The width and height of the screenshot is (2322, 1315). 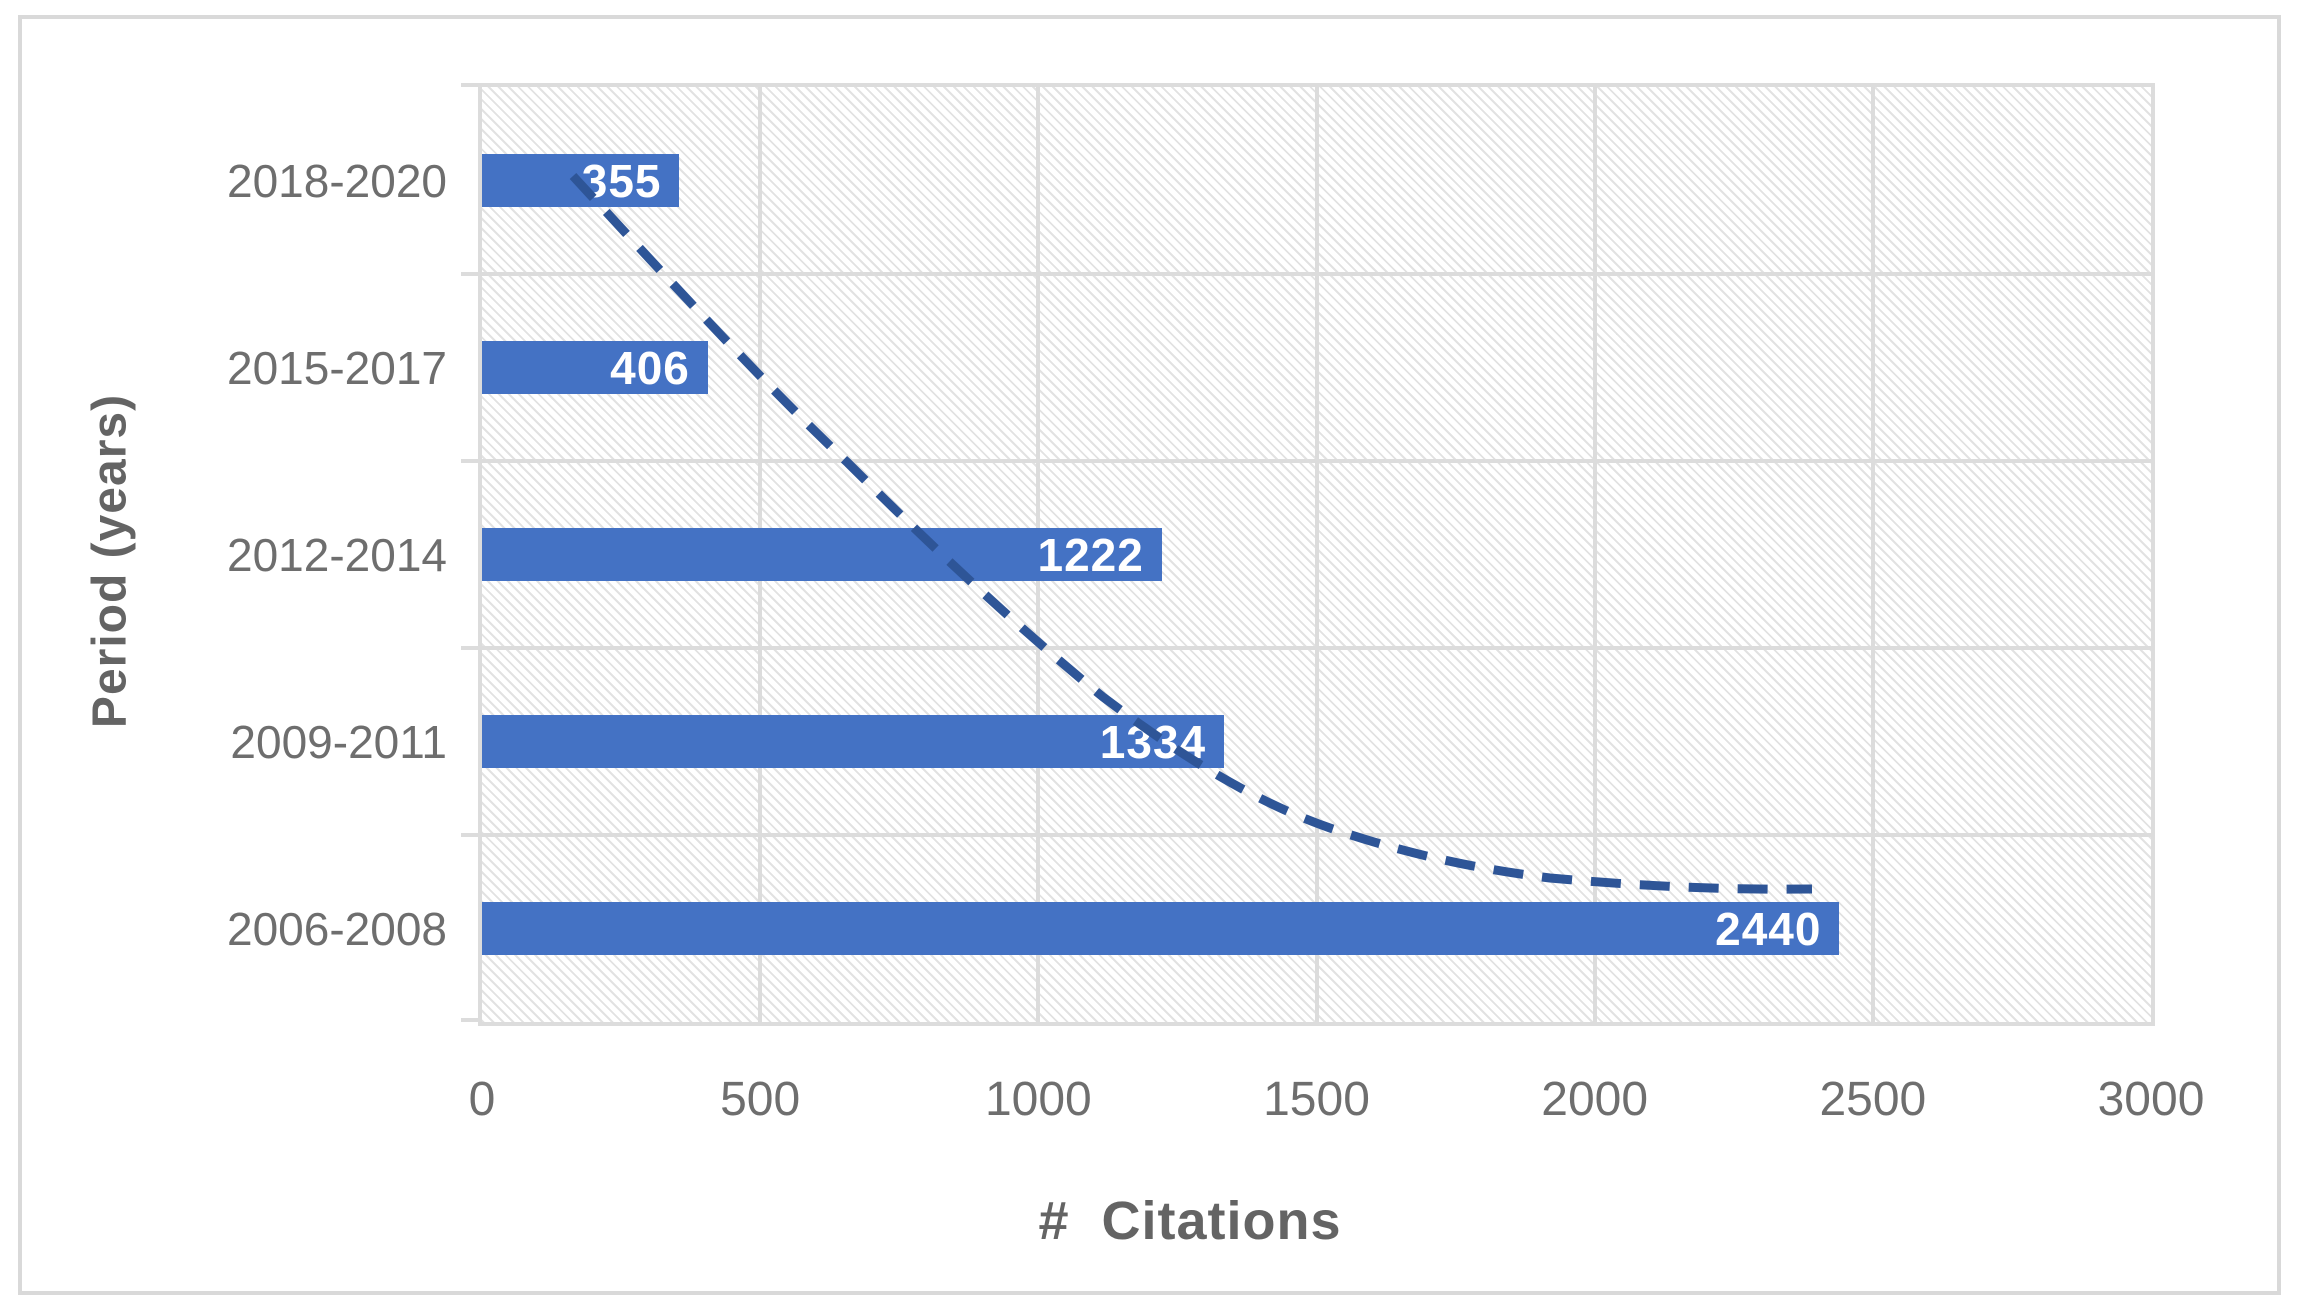 I want to click on x-tick-label-500: 500, so click(x=760, y=1099).